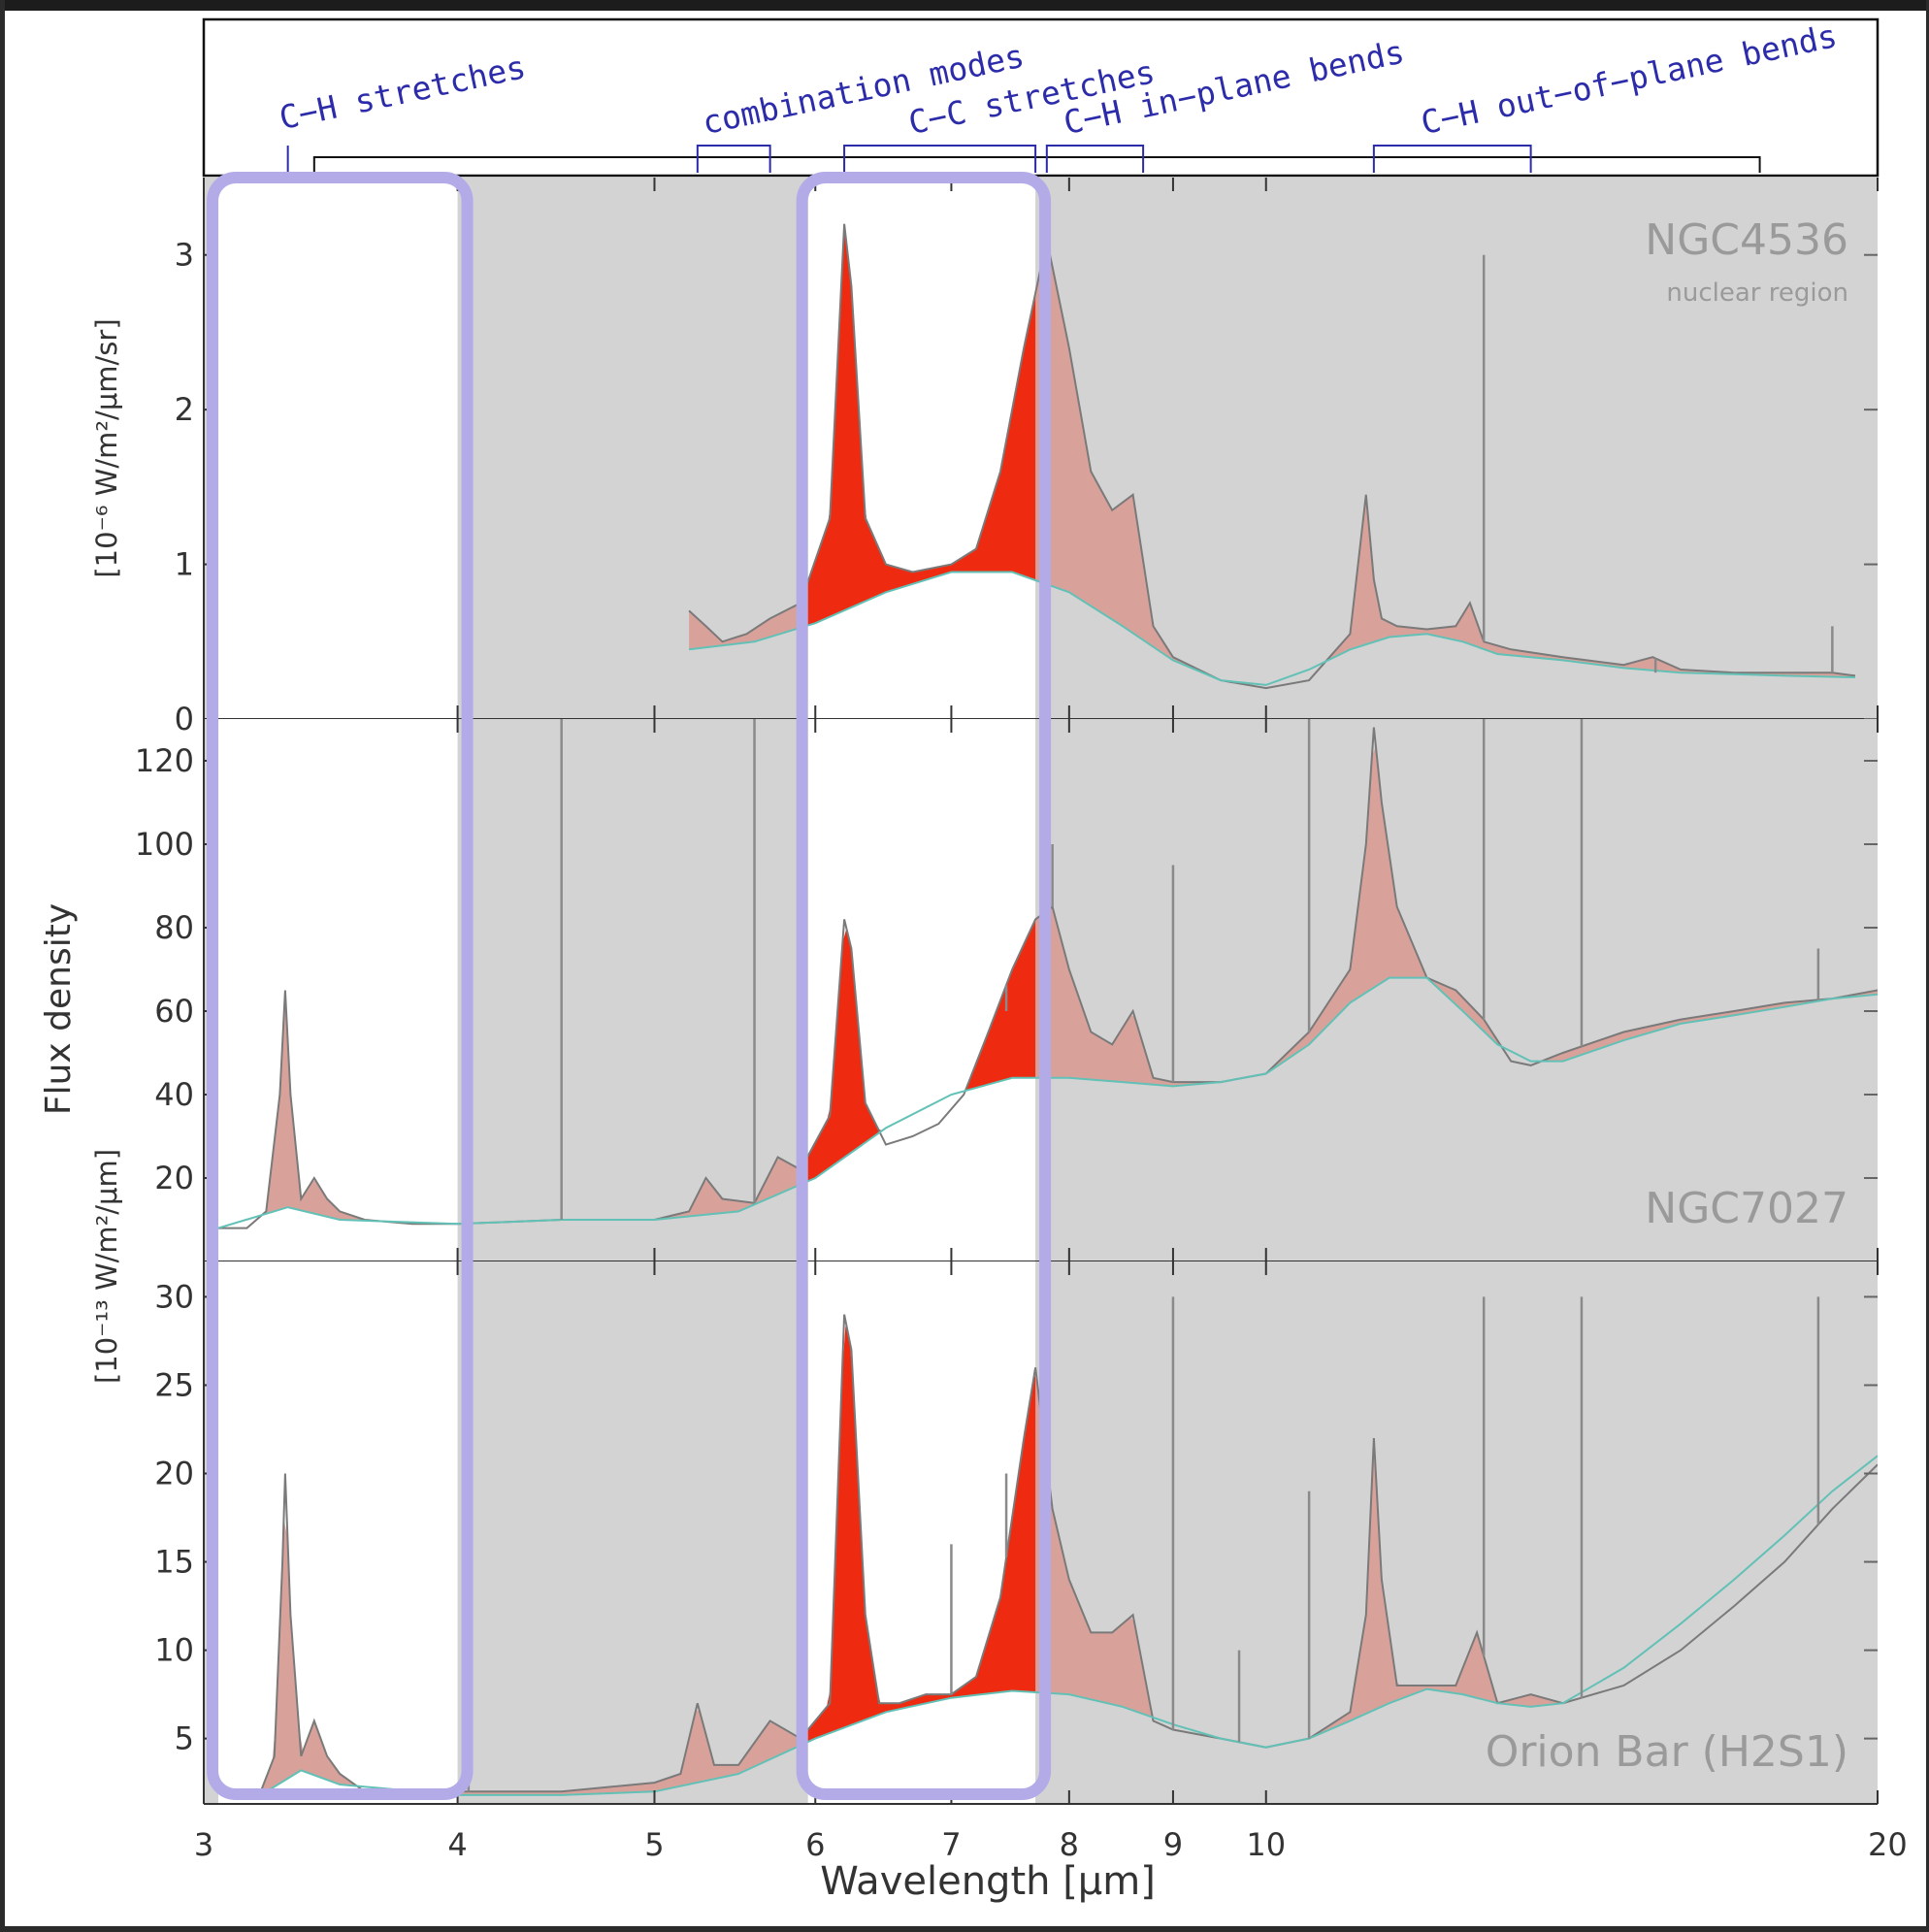 The width and height of the screenshot is (1929, 1932). Describe the element at coordinates (457, 1844) in the screenshot. I see `x-tick-label: 4` at that location.